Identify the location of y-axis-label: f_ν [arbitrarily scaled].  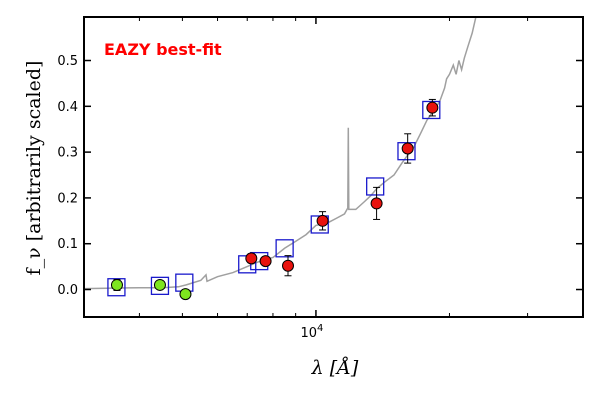
(34, 168).